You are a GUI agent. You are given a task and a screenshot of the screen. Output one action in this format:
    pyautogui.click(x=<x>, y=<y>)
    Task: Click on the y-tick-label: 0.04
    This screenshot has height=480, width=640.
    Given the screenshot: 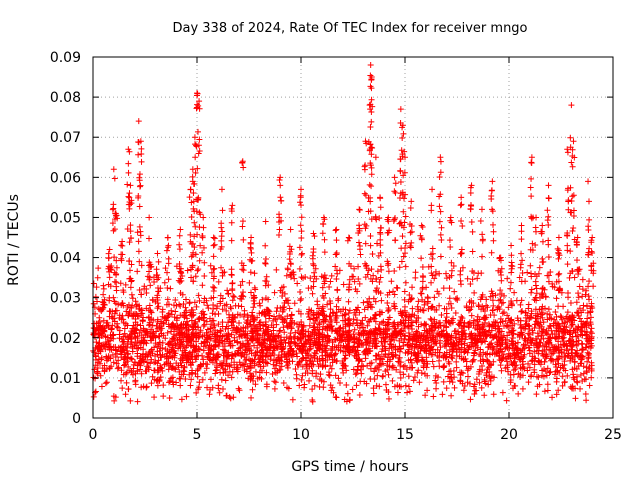 What is the action you would take?
    pyautogui.click(x=65, y=259)
    